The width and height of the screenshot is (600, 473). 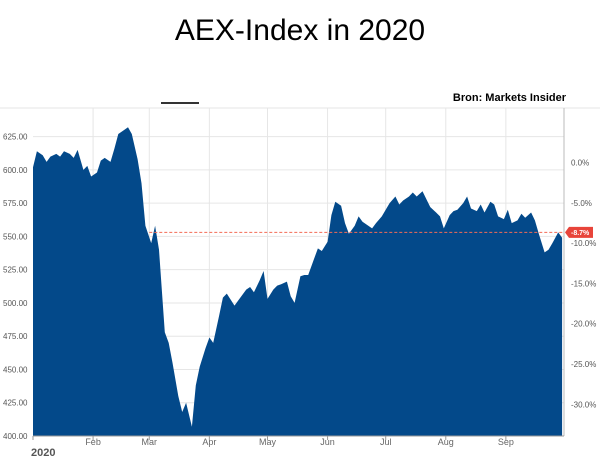 I want to click on x-month-label: Mar, so click(x=150, y=442).